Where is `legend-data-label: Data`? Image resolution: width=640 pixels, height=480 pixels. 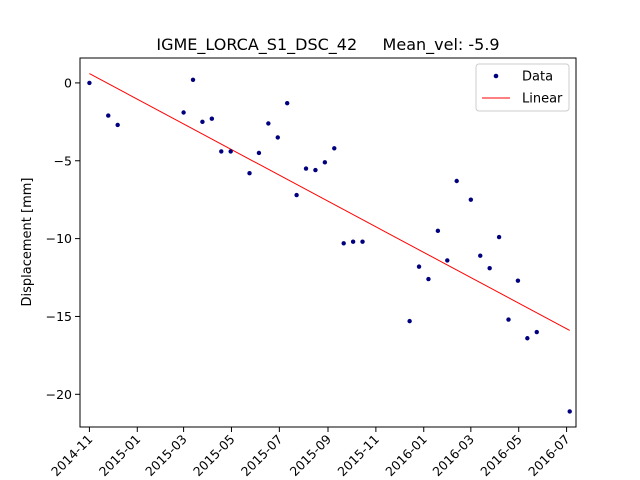
legend-data-label: Data is located at coordinates (537, 77).